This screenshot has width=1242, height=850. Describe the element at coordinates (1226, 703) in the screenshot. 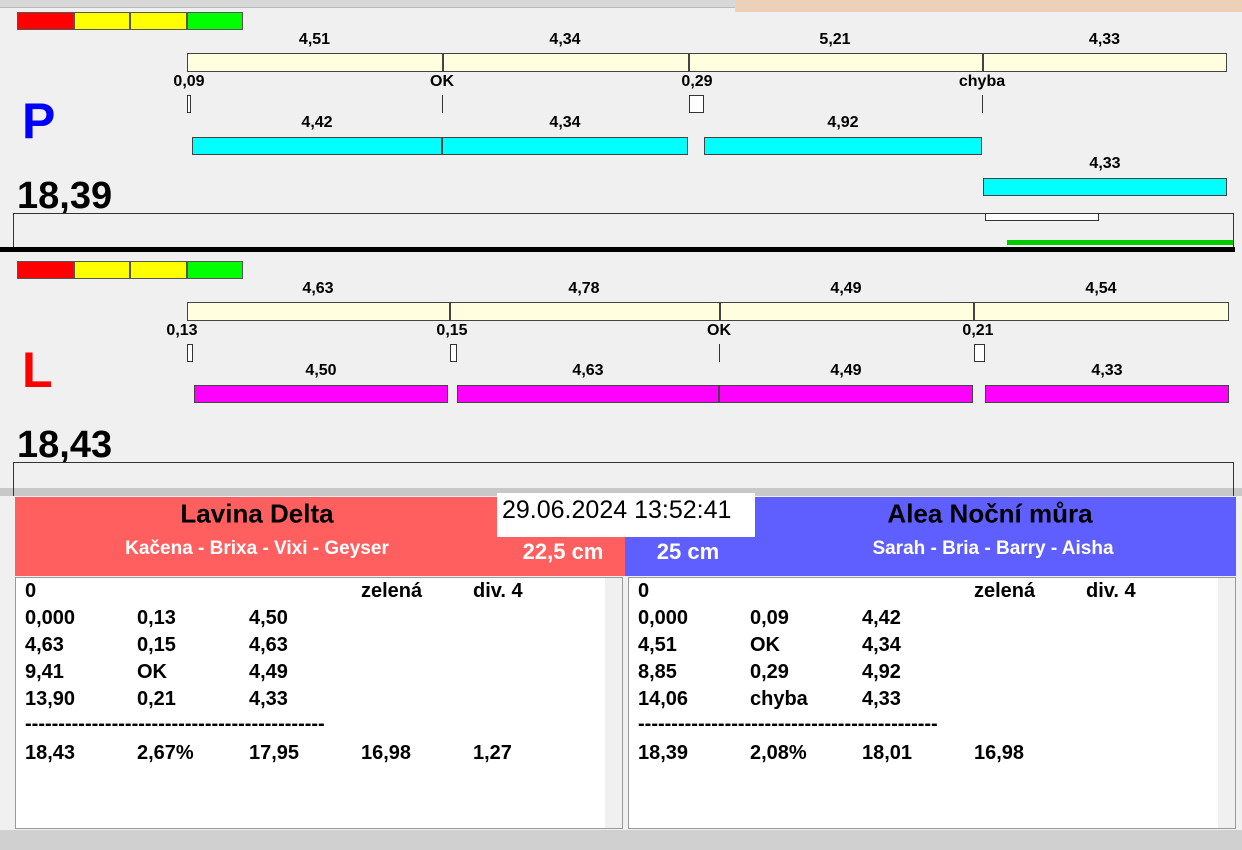

I see `scrollbar` at that location.